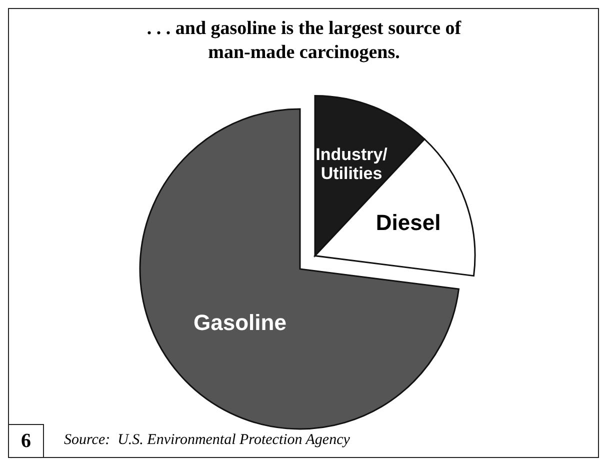  I want to click on slice-label: Gasoline, so click(240, 321).